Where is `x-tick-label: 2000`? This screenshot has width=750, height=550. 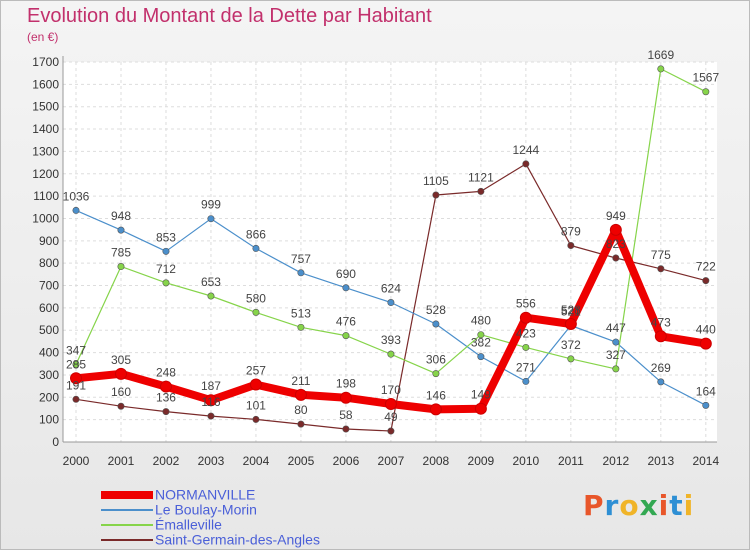 x-tick-label: 2000 is located at coordinates (76, 461).